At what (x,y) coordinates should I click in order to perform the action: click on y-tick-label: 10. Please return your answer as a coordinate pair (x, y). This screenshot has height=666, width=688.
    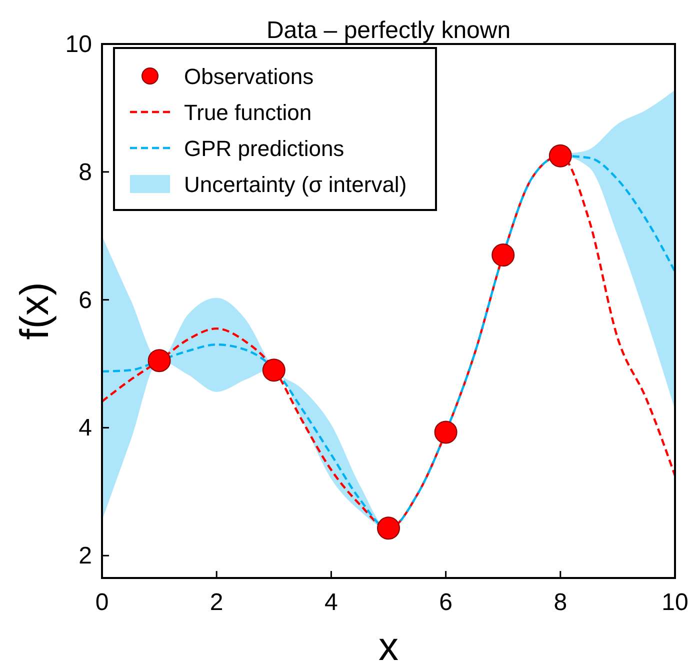
    Looking at the image, I should click on (78, 44).